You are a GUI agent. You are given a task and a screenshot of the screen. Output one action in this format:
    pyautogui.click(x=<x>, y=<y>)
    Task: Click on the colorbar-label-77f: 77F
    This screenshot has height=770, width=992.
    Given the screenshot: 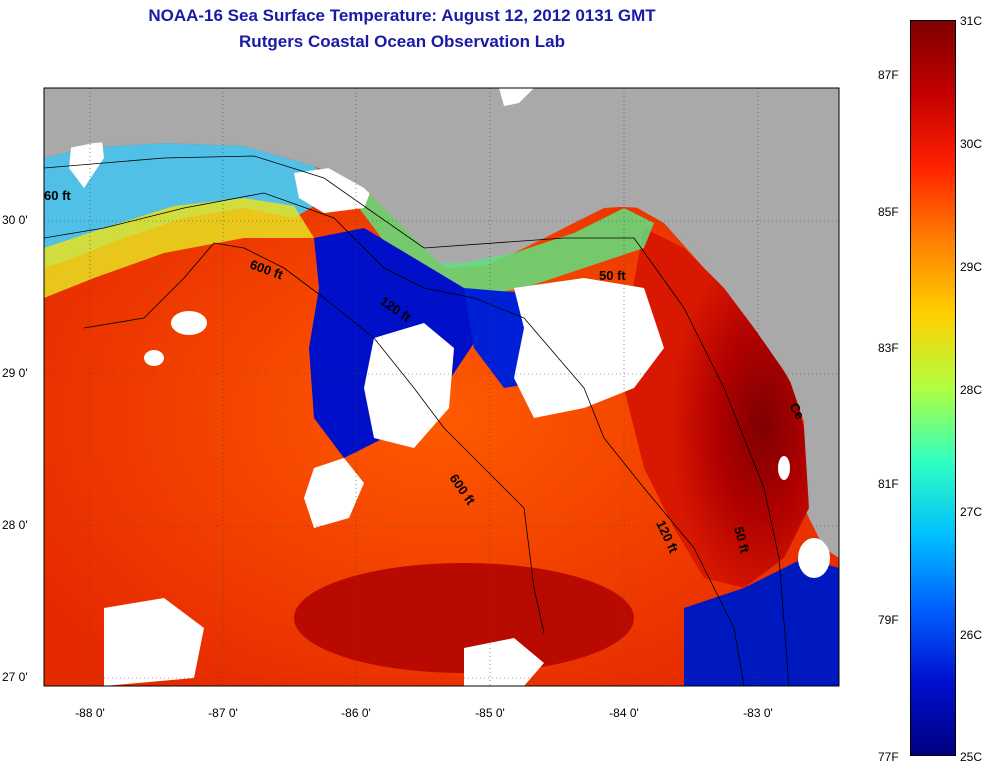 What is the action you would take?
    pyautogui.click(x=888, y=757)
    